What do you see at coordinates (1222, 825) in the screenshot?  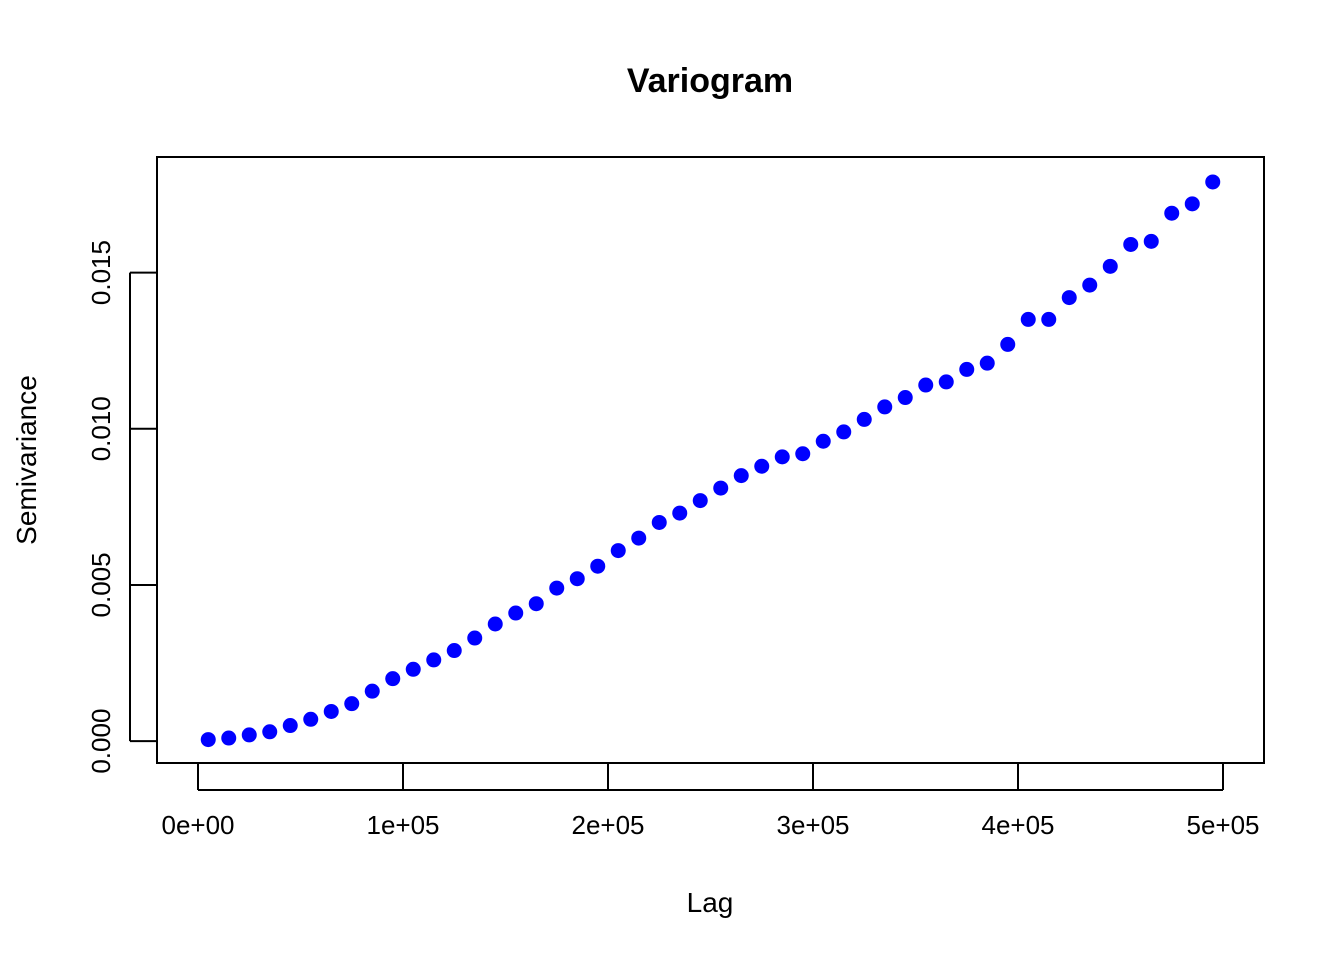 I see `x-tick-label: 5e+05` at bounding box center [1222, 825].